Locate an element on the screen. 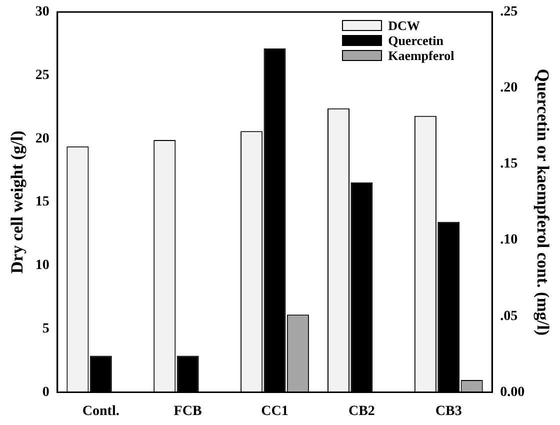  y-tick-label: 20 is located at coordinates (42, 138).